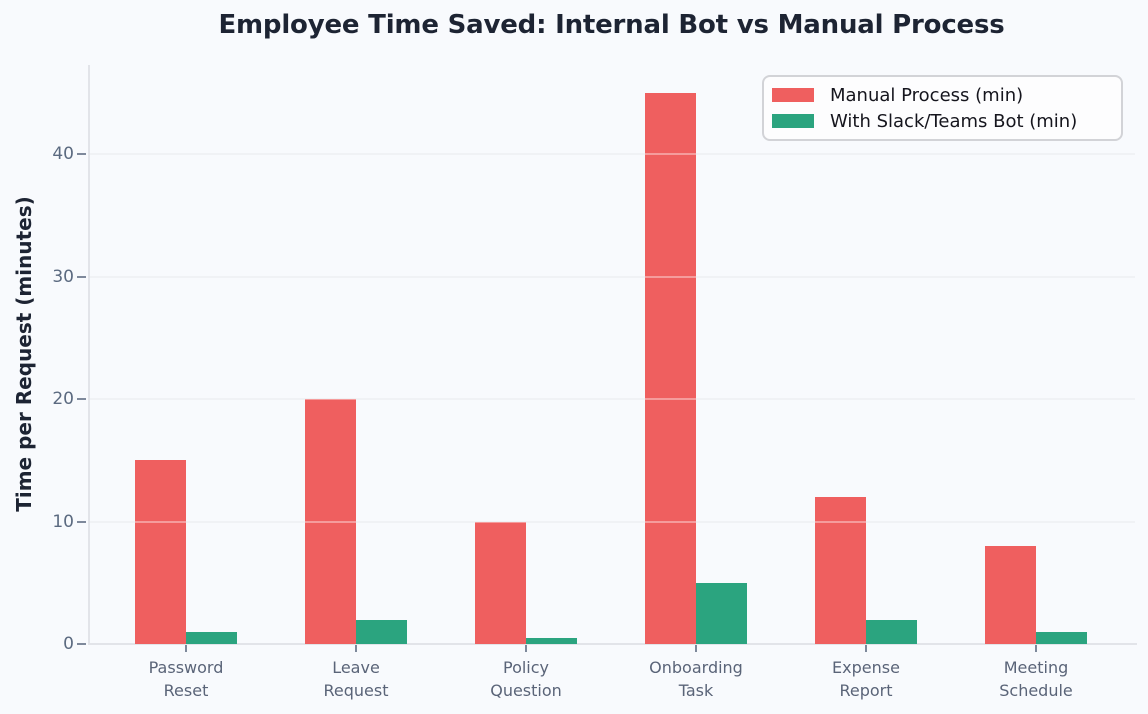  Describe the element at coordinates (551, 641) in the screenshot. I see `bar-with-slack-teams-bot-min-policy-question` at that location.